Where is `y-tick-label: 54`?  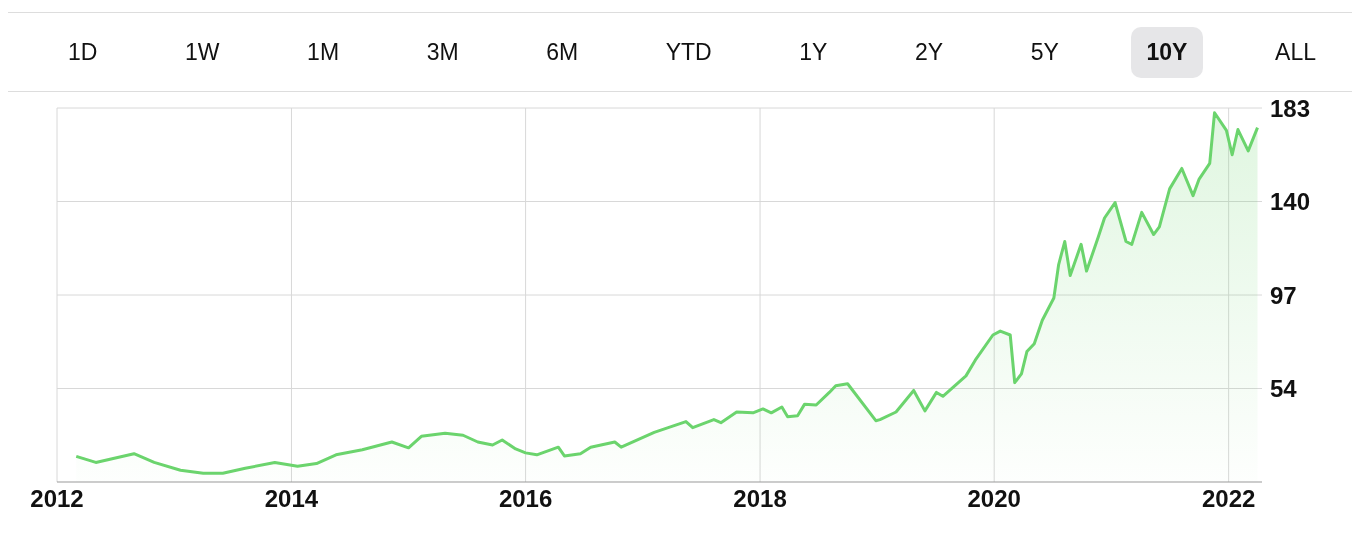 y-tick-label: 54 is located at coordinates (1284, 389).